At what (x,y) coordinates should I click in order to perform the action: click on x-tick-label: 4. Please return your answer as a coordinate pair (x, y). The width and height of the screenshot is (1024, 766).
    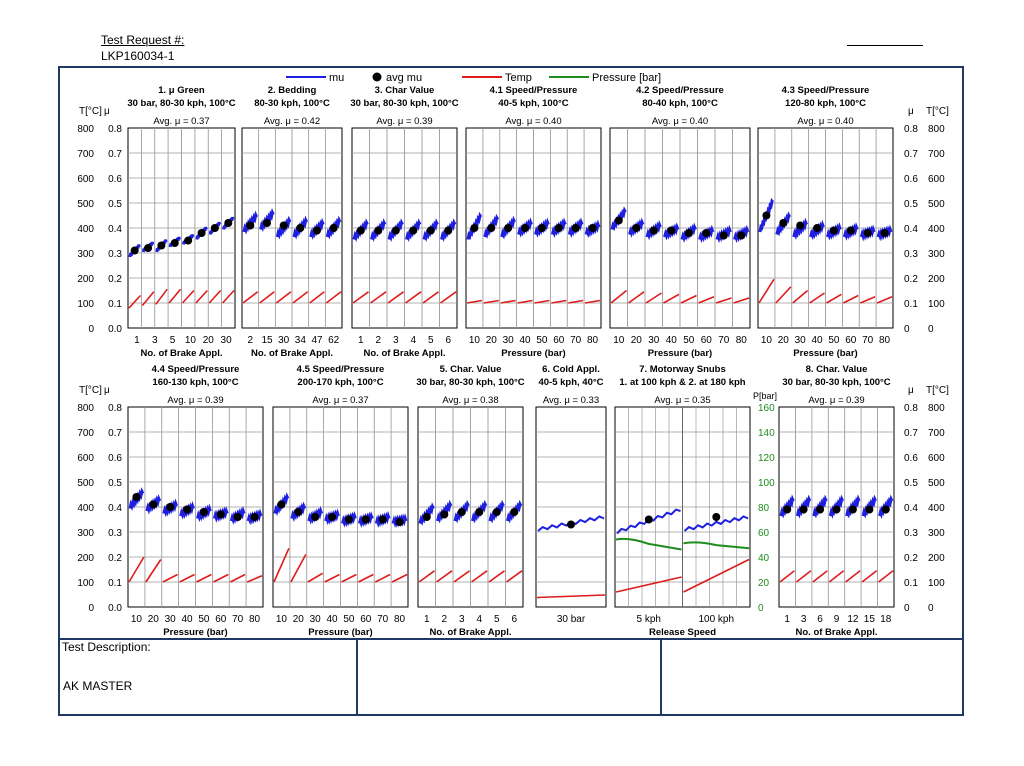
    Looking at the image, I should click on (479, 619).